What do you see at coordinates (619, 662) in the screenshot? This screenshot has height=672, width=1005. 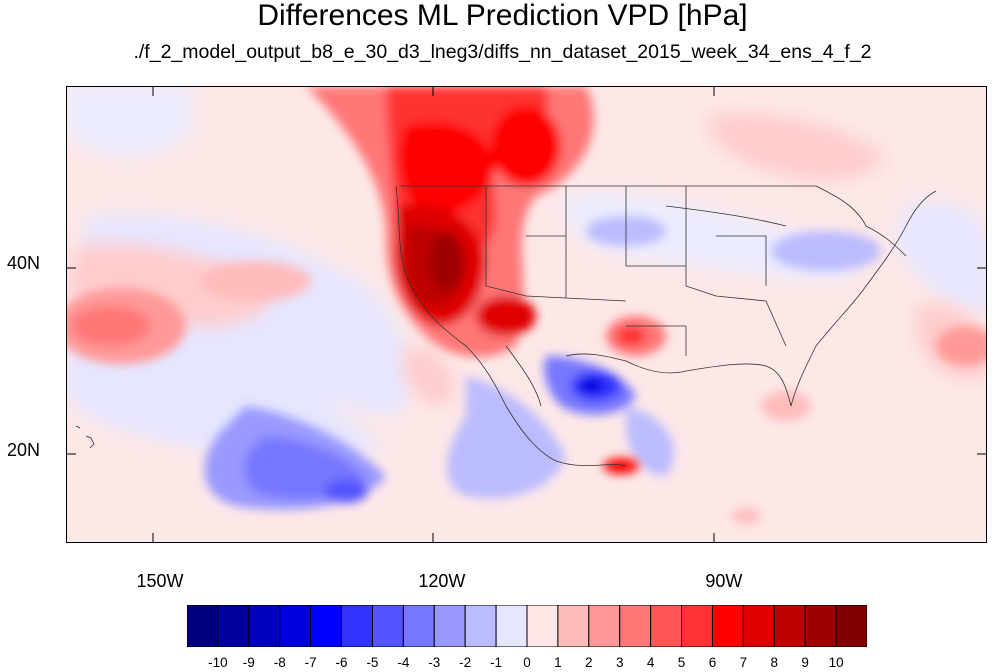 I see `colorbar-tick-label: 3` at bounding box center [619, 662].